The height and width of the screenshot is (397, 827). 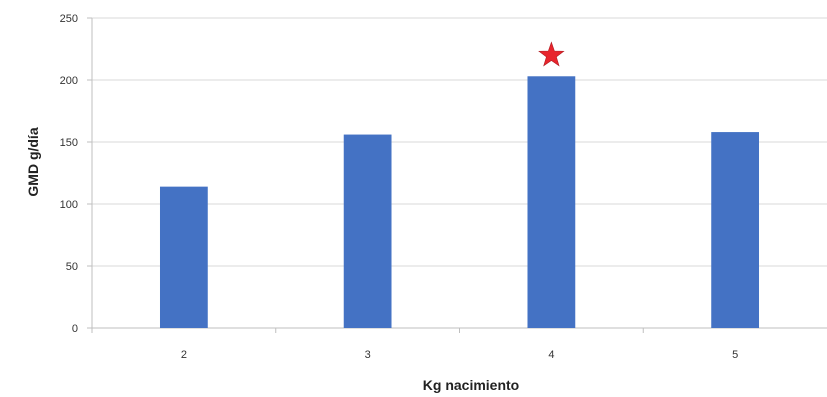 I want to click on annotations, so click(x=551, y=54).